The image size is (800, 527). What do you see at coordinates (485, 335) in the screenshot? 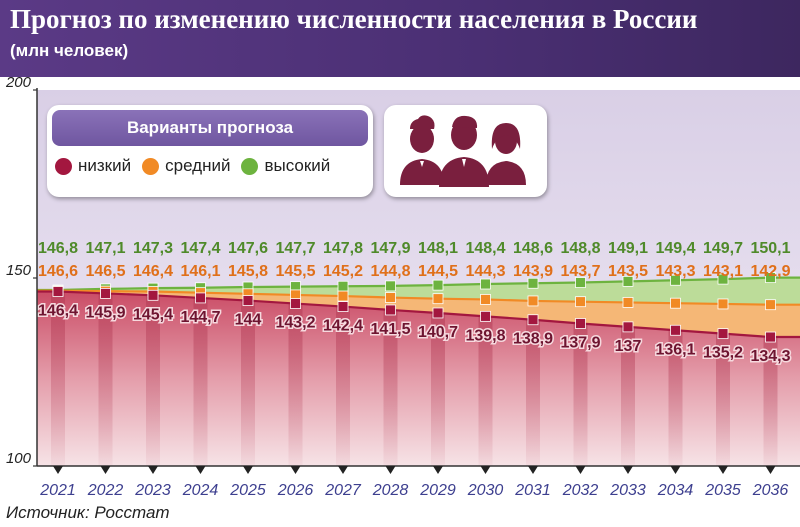
I see `label-low: 139,8` at bounding box center [485, 335].